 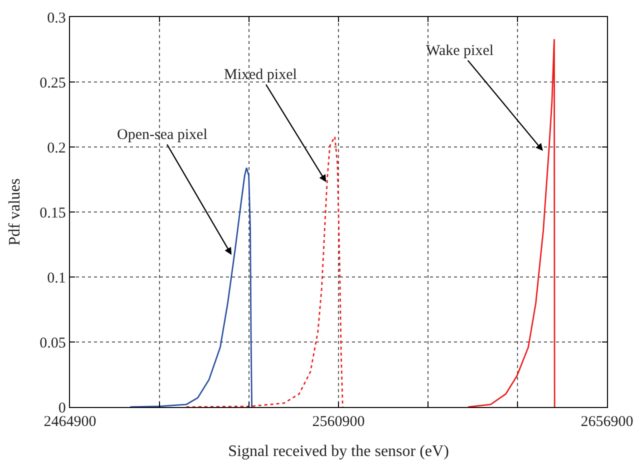 What do you see at coordinates (190, 287) in the screenshot?
I see `line-series` at bounding box center [190, 287].